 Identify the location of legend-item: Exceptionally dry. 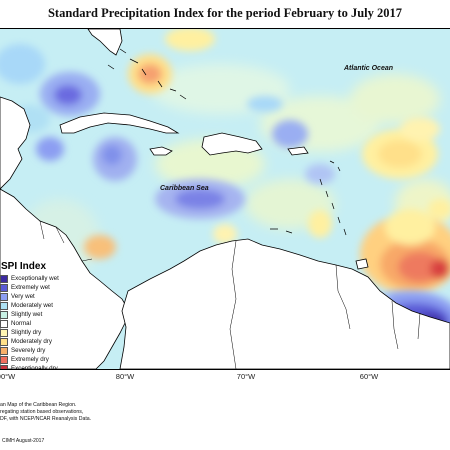
(45, 367).